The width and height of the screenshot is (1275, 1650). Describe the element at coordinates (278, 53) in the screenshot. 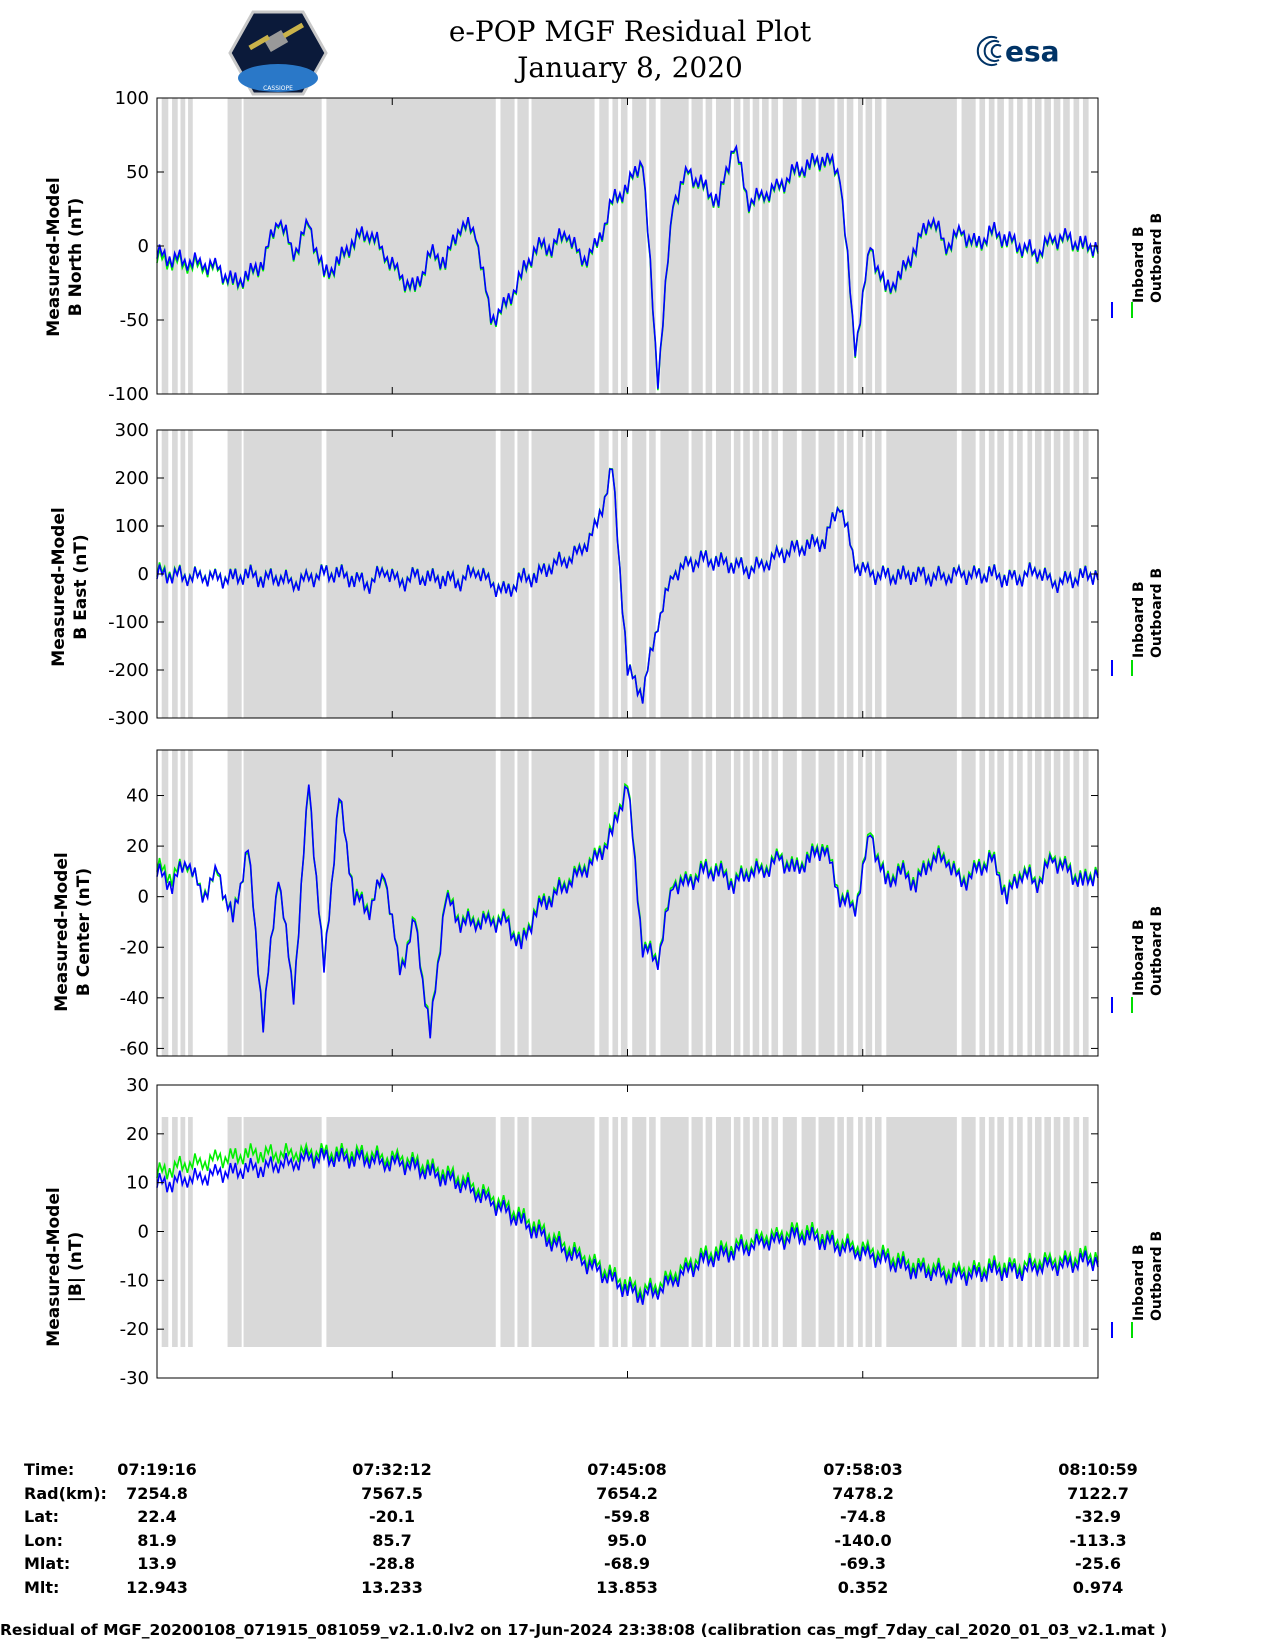

I see `cassiope-logo: CASSIOPE` at that location.